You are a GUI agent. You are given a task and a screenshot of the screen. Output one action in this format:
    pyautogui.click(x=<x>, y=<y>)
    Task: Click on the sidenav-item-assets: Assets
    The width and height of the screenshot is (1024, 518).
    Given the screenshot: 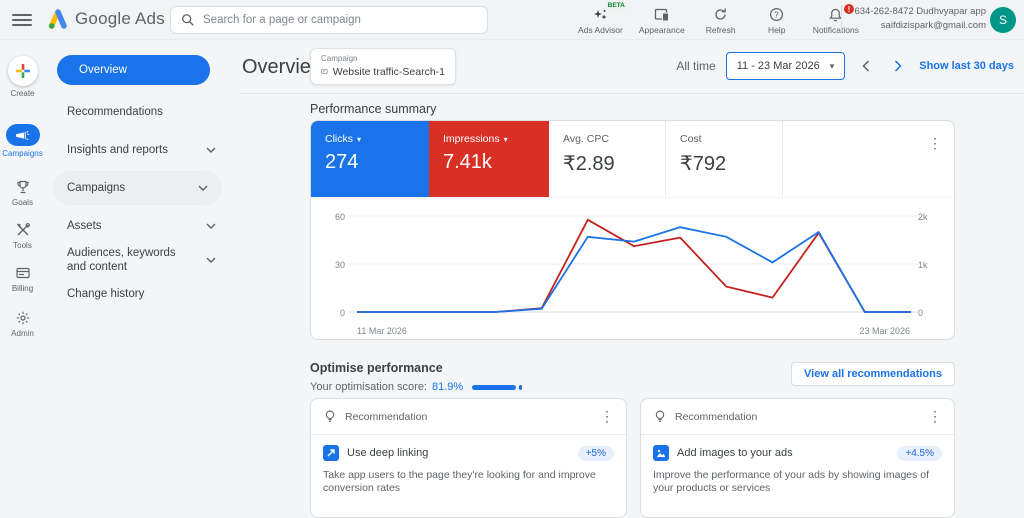 What is the action you would take?
    pyautogui.click(x=137, y=226)
    